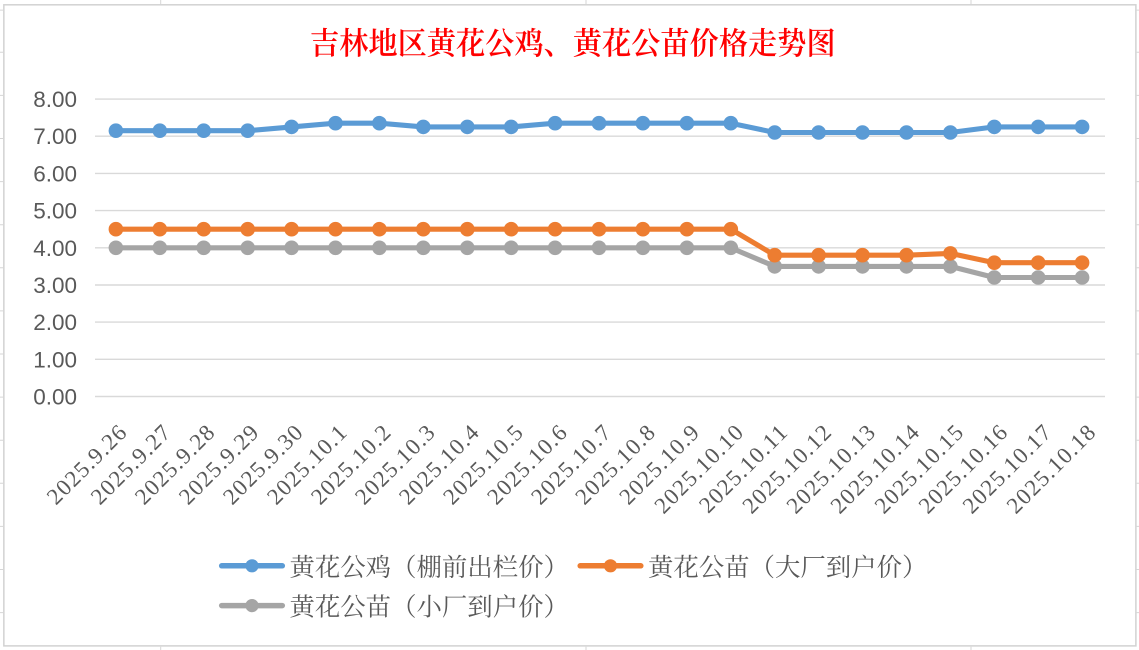 This screenshot has height=650, width=1139. Describe the element at coordinates (55, 285) in the screenshot. I see `svg-text: 3.00` at that location.